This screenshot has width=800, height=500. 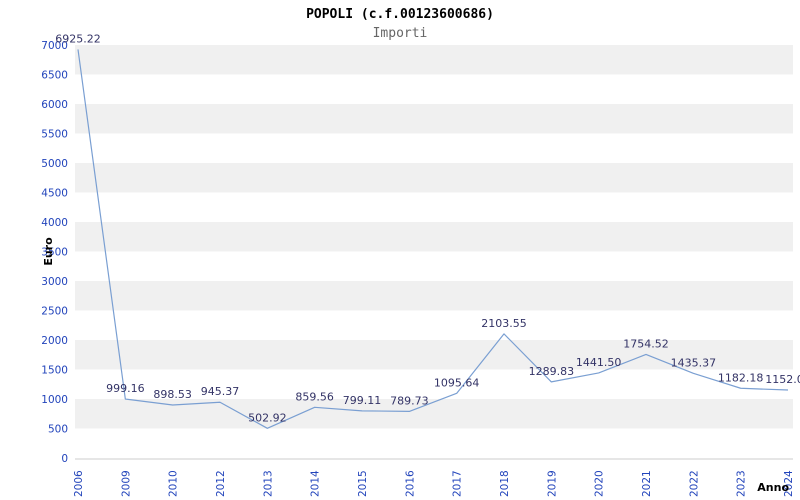 I want to click on x-tick-label: 2016, so click(x=410, y=483).